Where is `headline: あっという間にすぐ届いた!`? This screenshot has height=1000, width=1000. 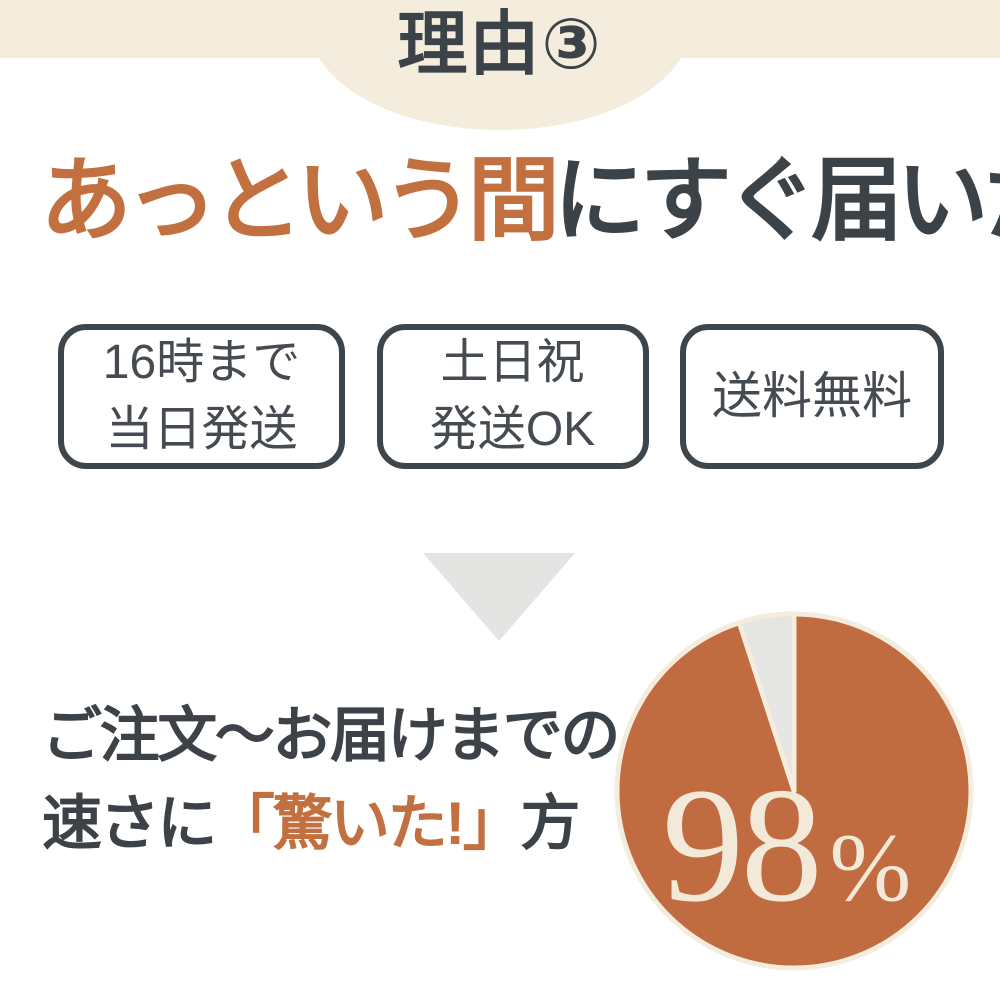 headline: あっという間にすぐ届いた! is located at coordinates (520, 201).